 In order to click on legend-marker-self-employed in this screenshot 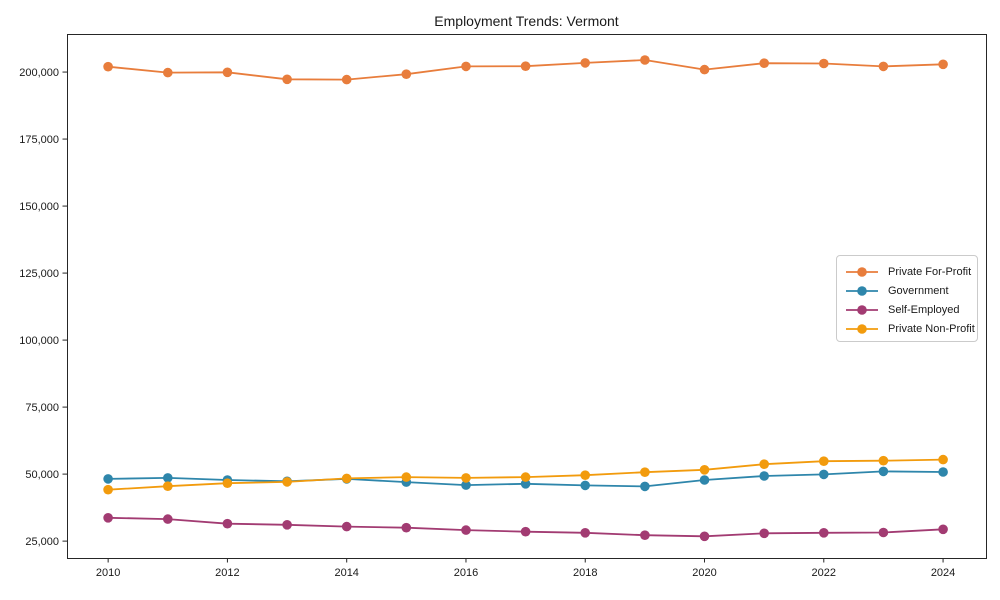, I will do `click(862, 309)`.